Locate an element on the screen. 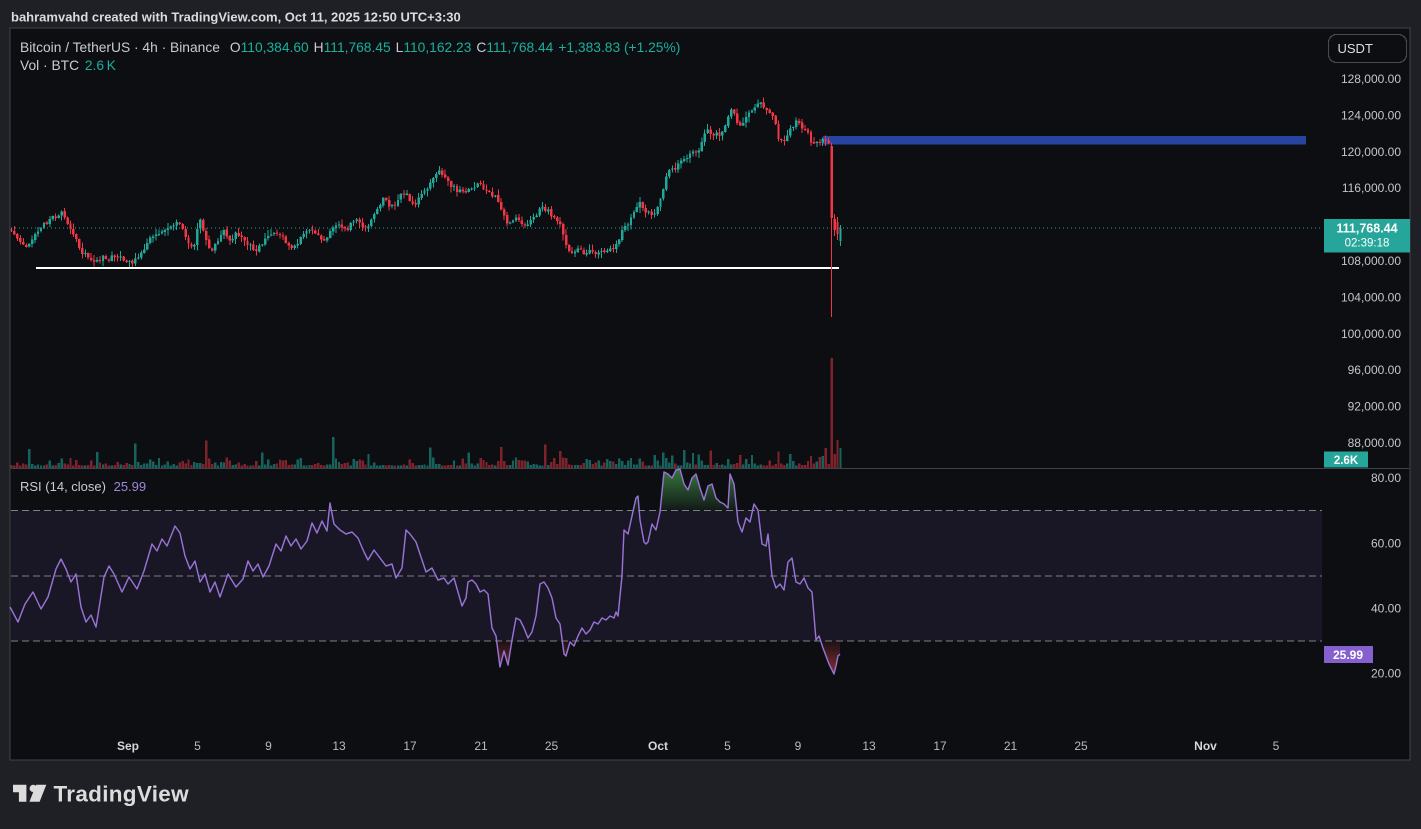 The width and height of the screenshot is (1421, 829). svg-text: RSI (14, close) 25.99 is located at coordinates (83, 486).